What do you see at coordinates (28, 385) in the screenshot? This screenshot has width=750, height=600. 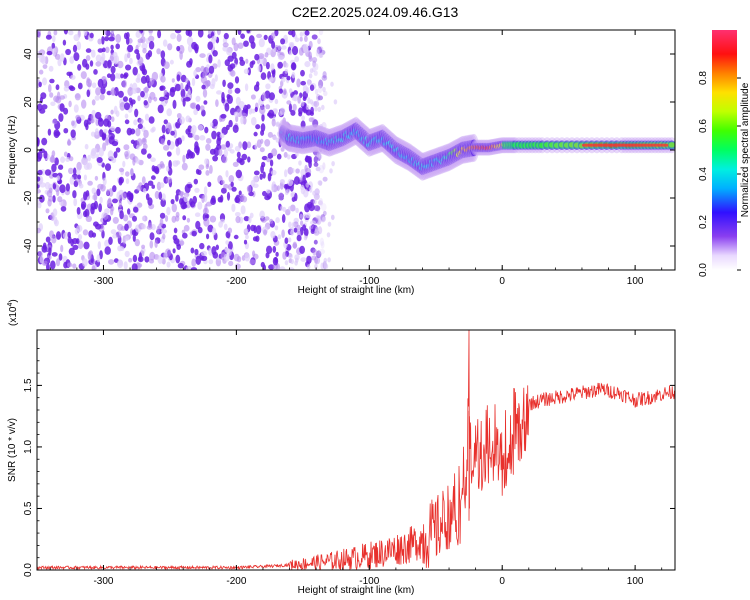 I see `y-tick-label: 1.5` at bounding box center [28, 385].